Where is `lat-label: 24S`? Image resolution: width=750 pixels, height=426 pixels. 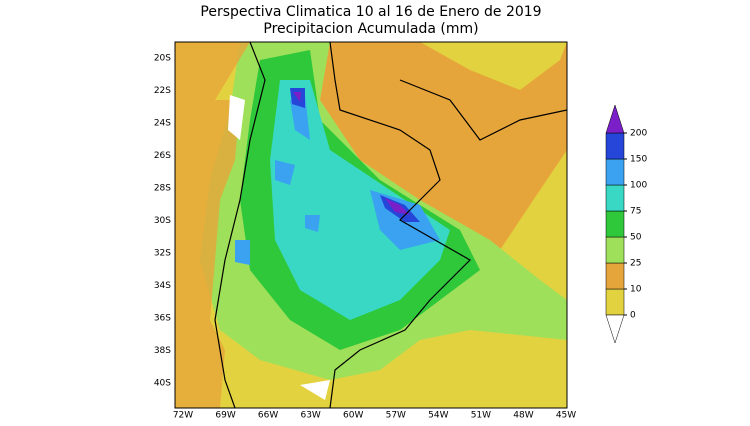
lat-label: 24S is located at coordinates (162, 124).